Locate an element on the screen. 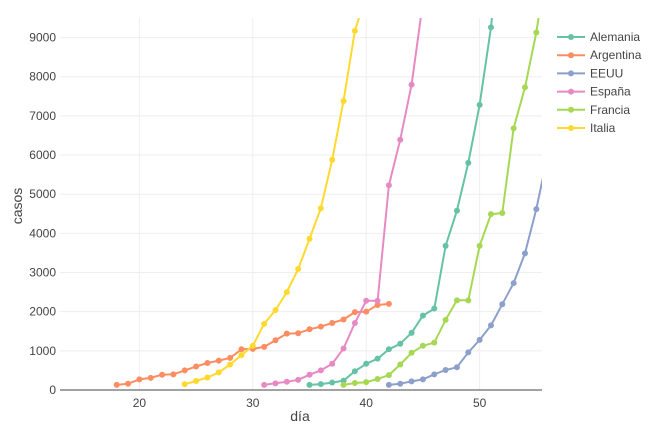 Image resolution: width=660 pixels, height=424 pixels. legend-item-españa: España is located at coordinates (594, 92).